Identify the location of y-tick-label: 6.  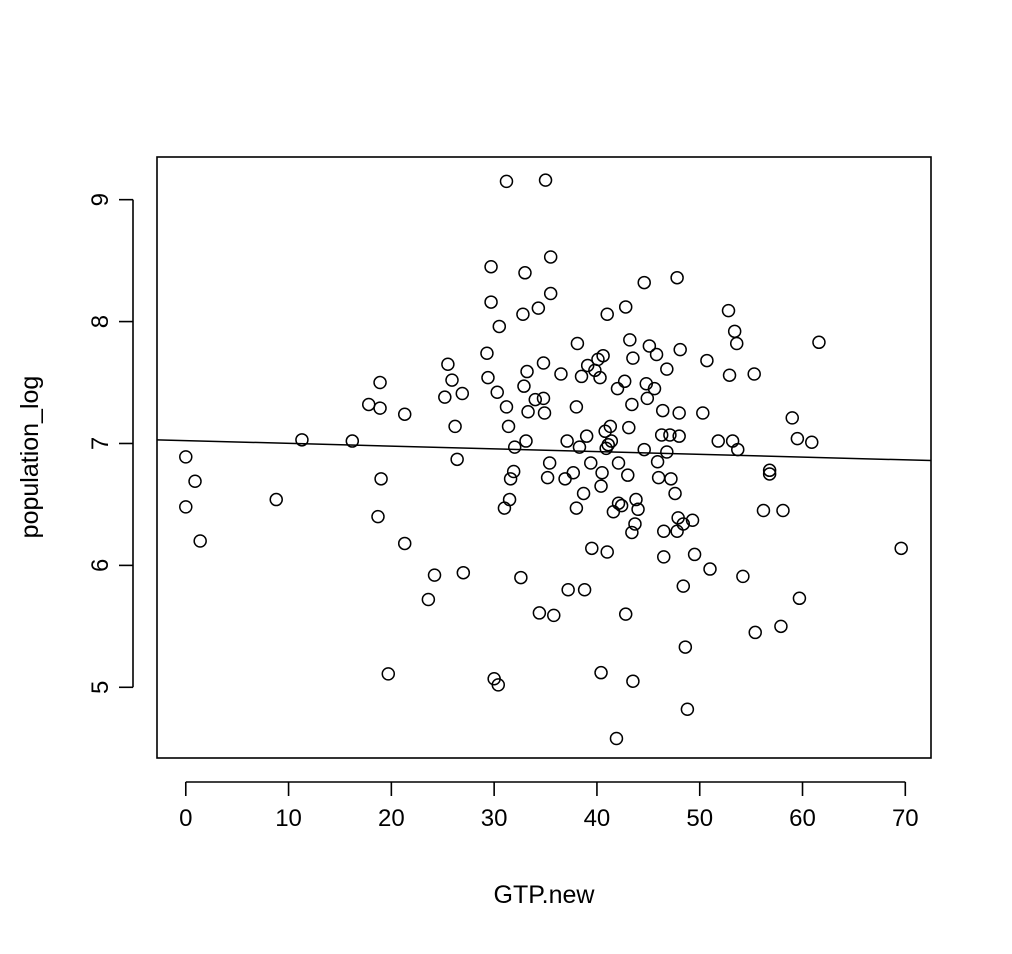
(100, 565).